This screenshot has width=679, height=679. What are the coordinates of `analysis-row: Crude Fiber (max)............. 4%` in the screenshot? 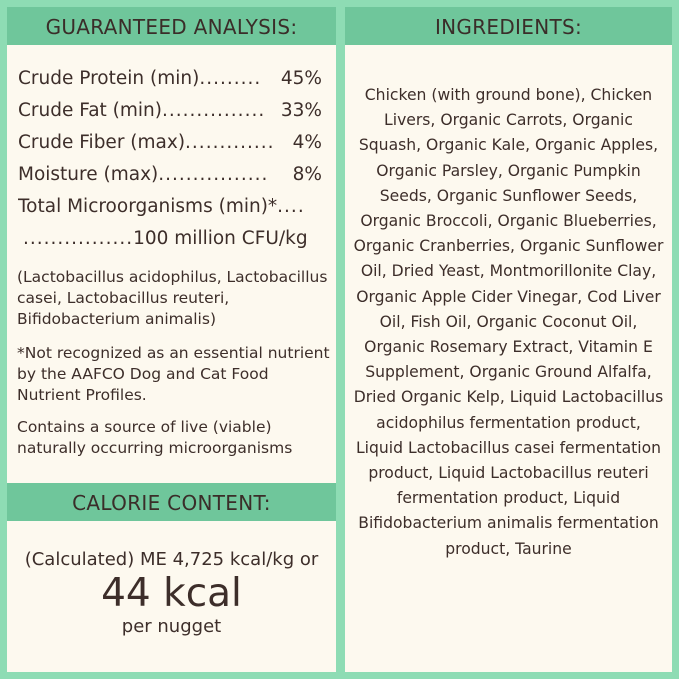 It's located at (170, 142).